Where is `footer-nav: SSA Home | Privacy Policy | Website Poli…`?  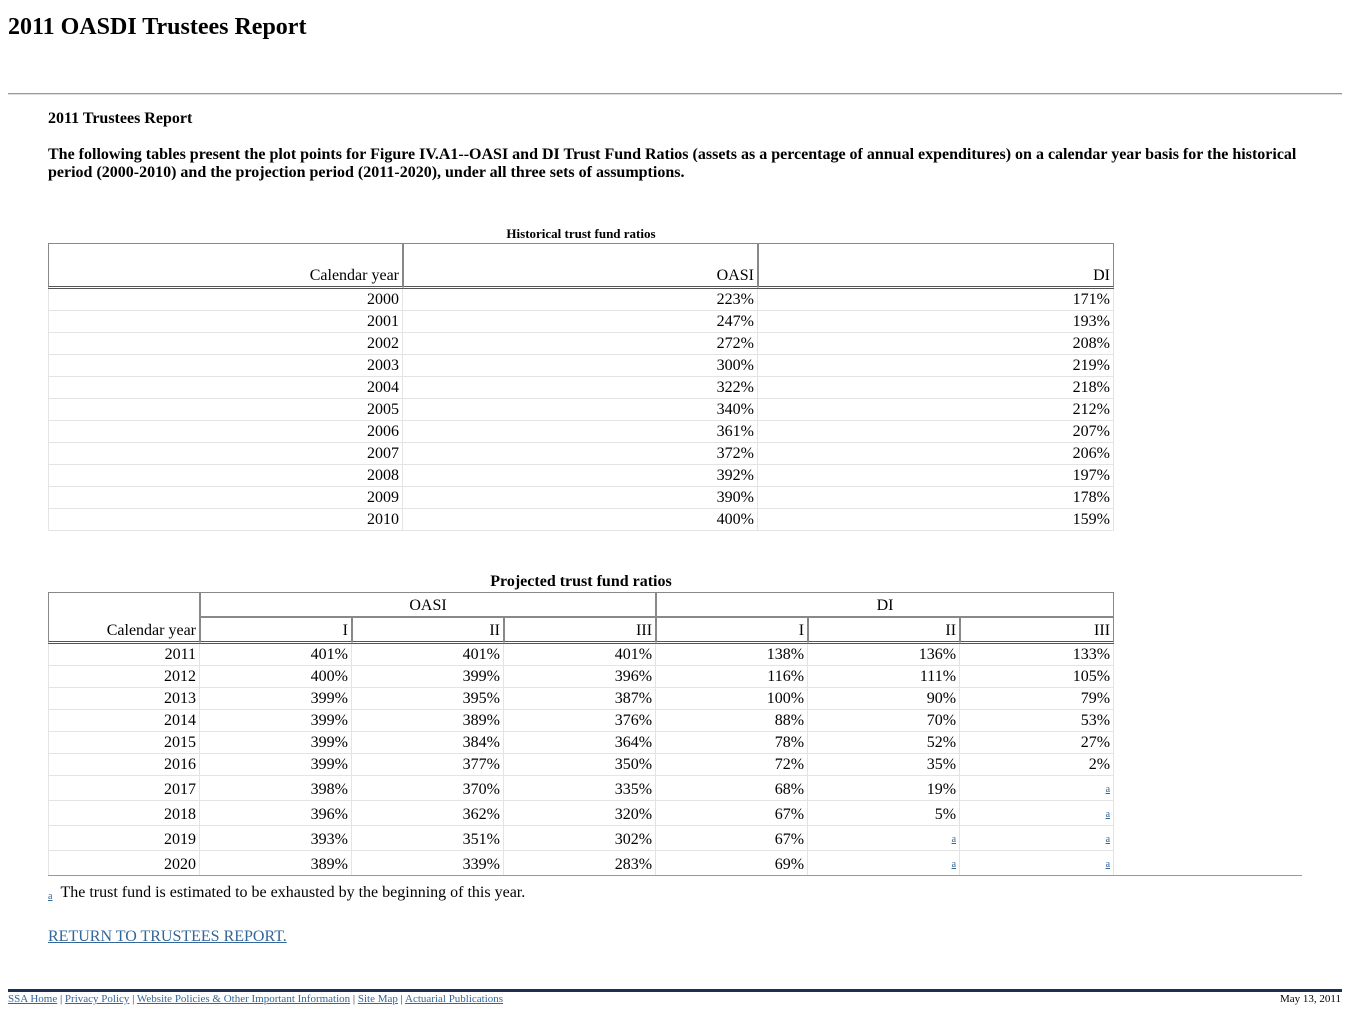
footer-nav: SSA Home | Privacy Policy | Website Poli… is located at coordinates (255, 999).